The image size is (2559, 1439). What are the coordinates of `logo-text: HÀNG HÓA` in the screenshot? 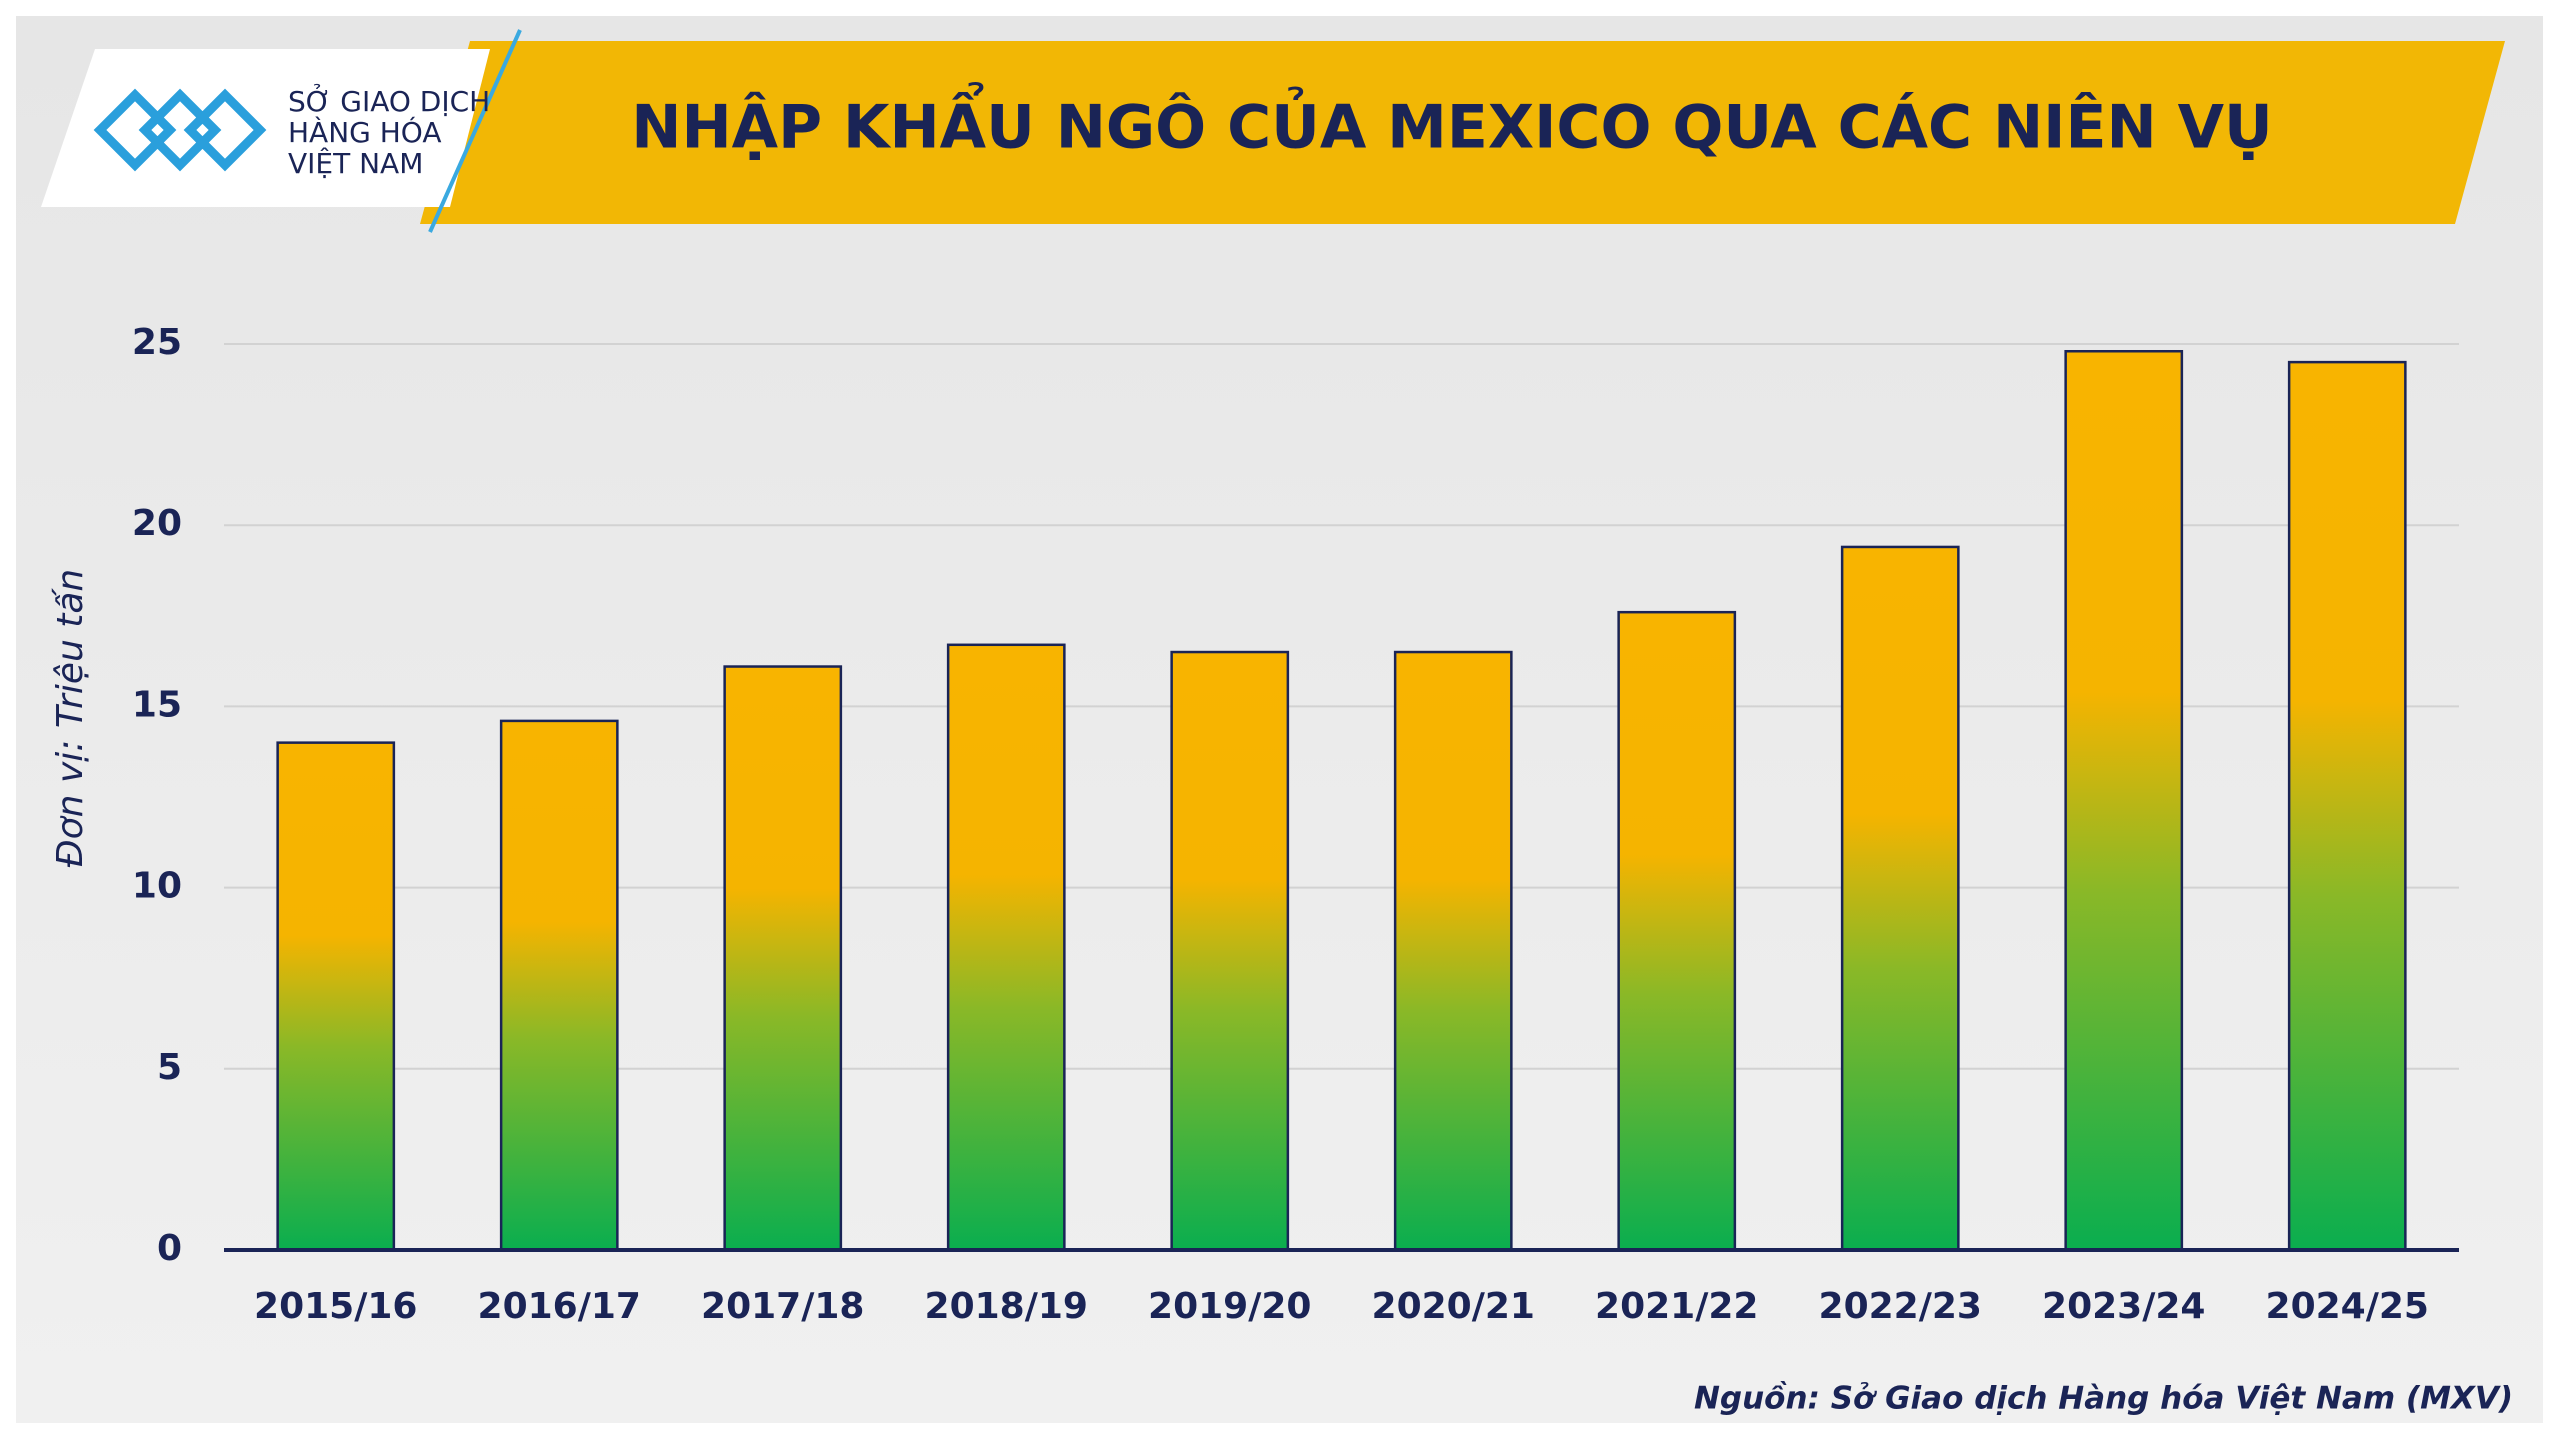 It's located at (365, 132).